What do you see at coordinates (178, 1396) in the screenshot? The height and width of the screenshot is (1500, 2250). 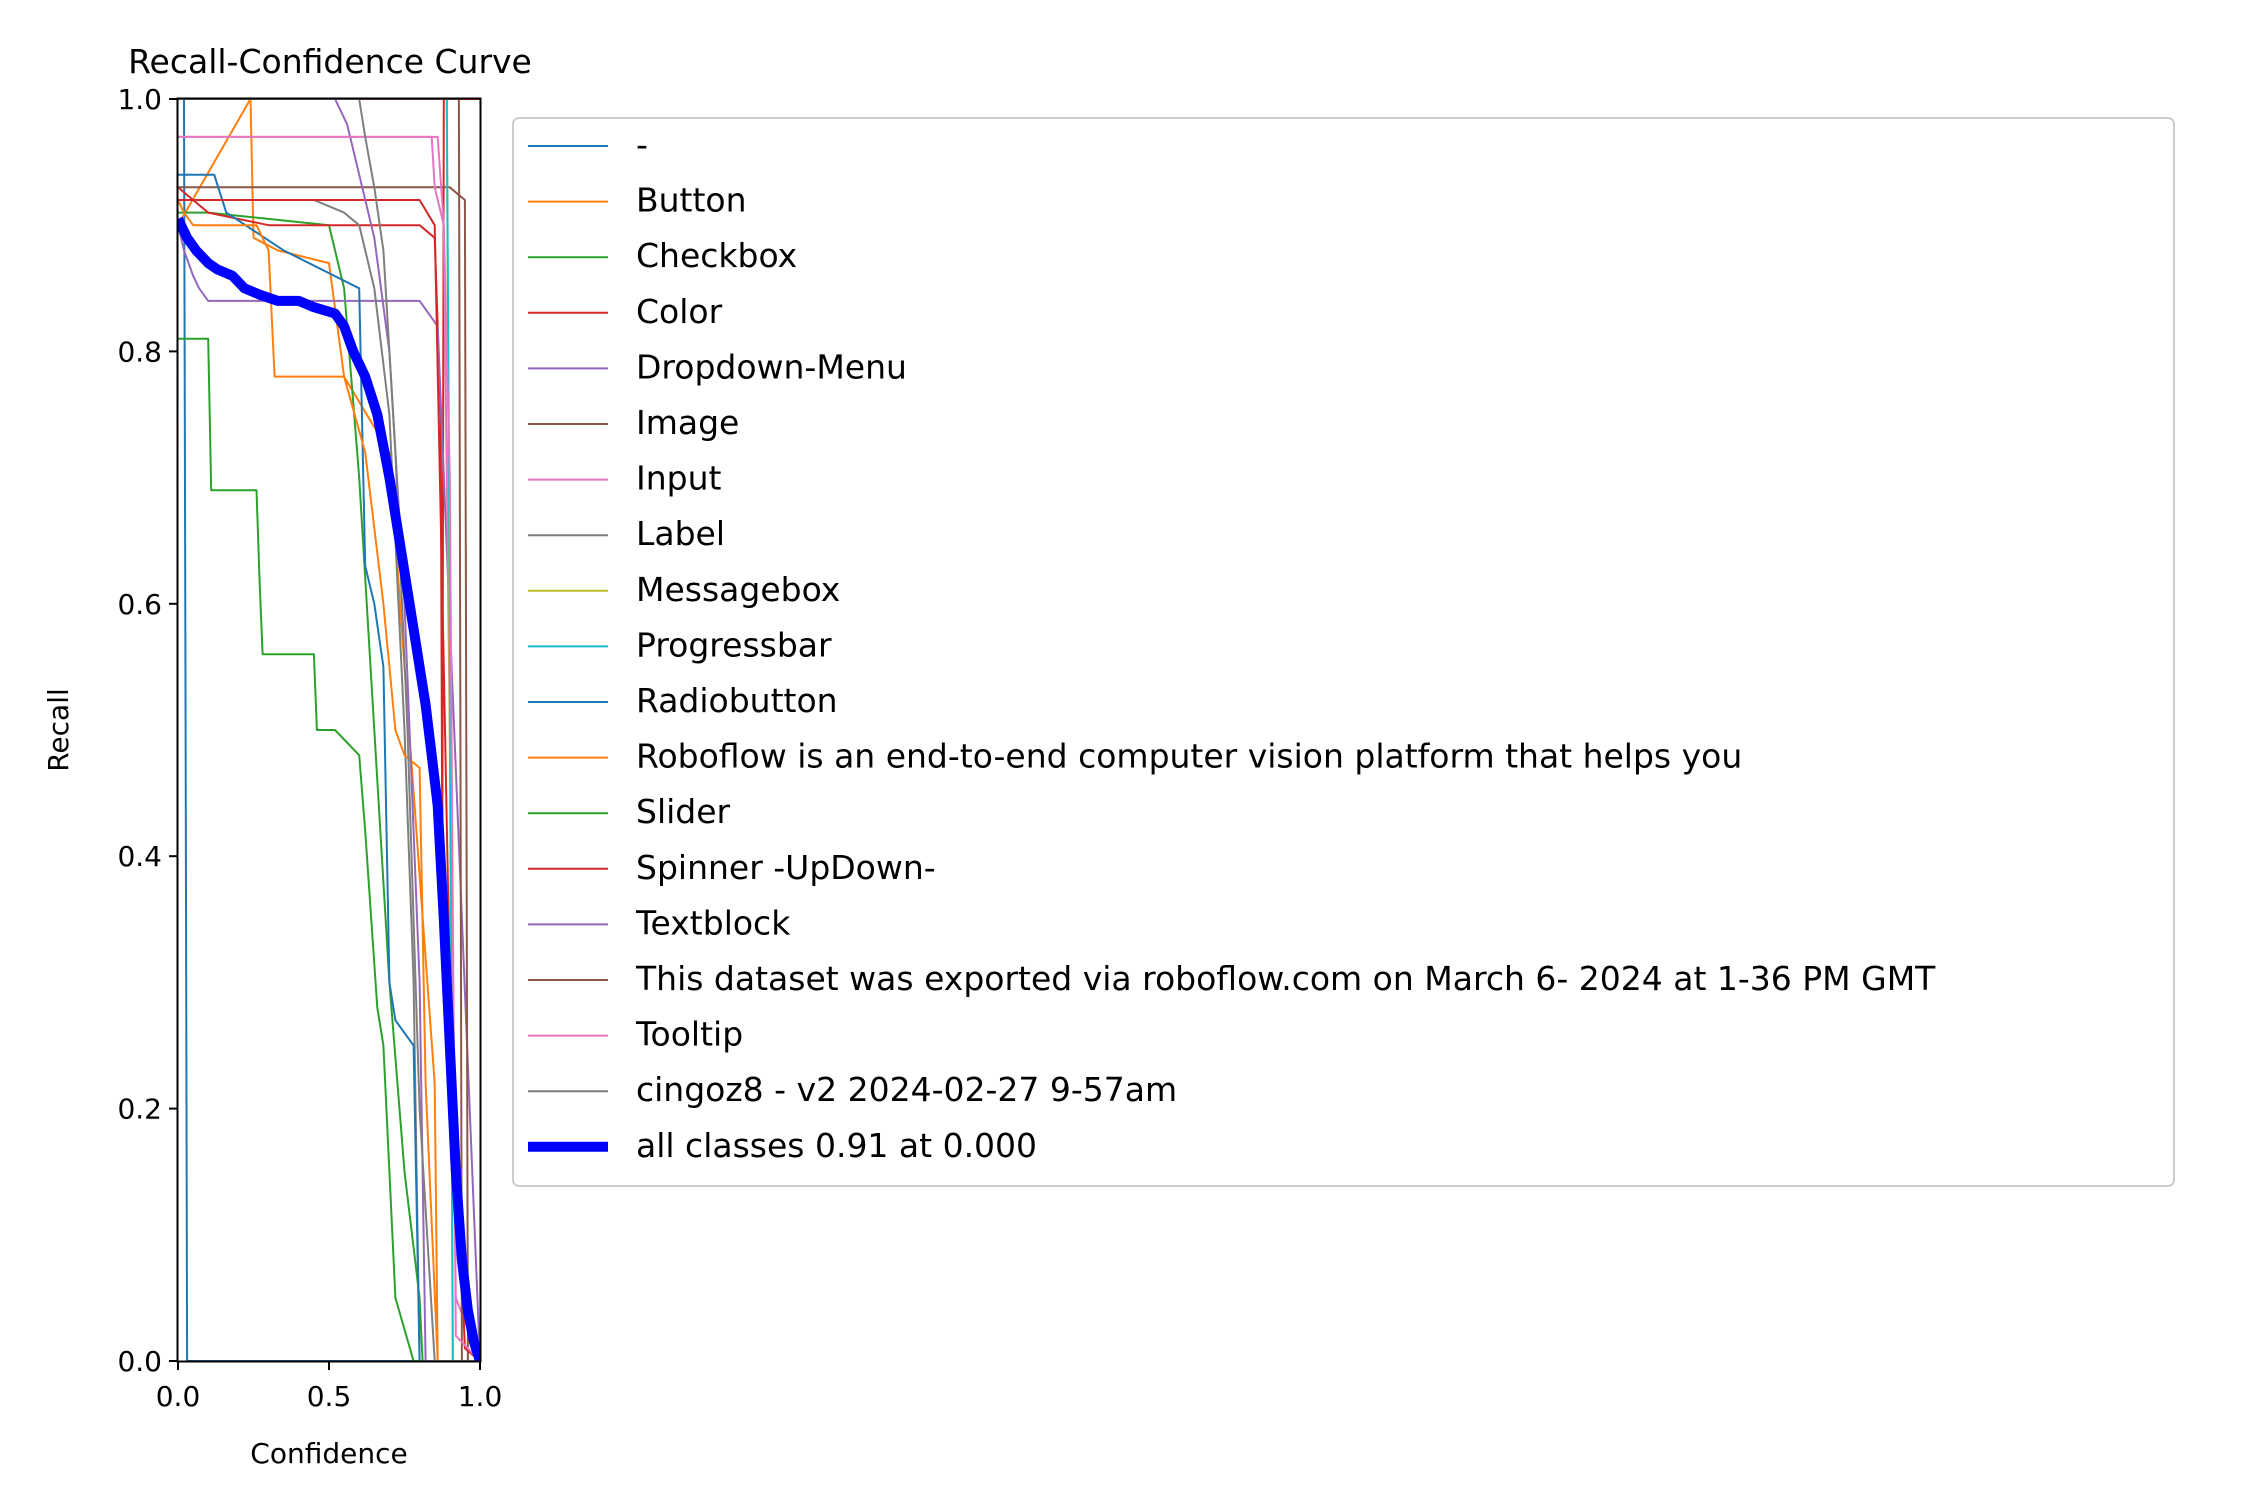 I see `x-tick-label: 0.0` at bounding box center [178, 1396].